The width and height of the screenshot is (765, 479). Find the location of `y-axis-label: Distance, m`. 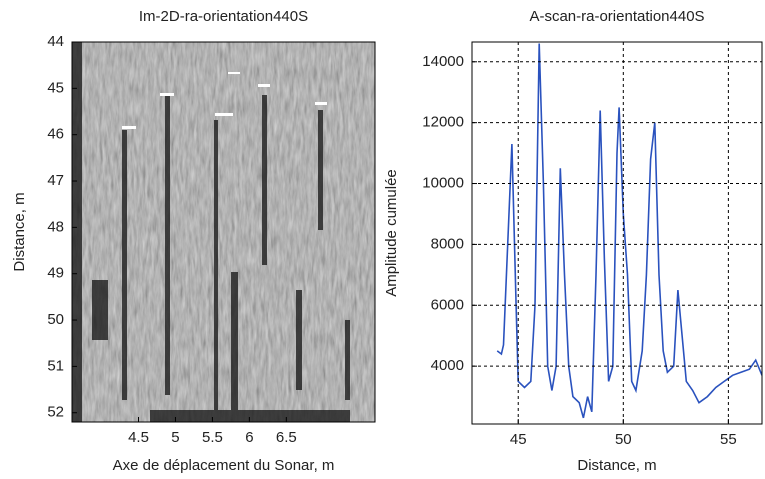

y-axis-label: Distance, m is located at coordinates (19, 231).